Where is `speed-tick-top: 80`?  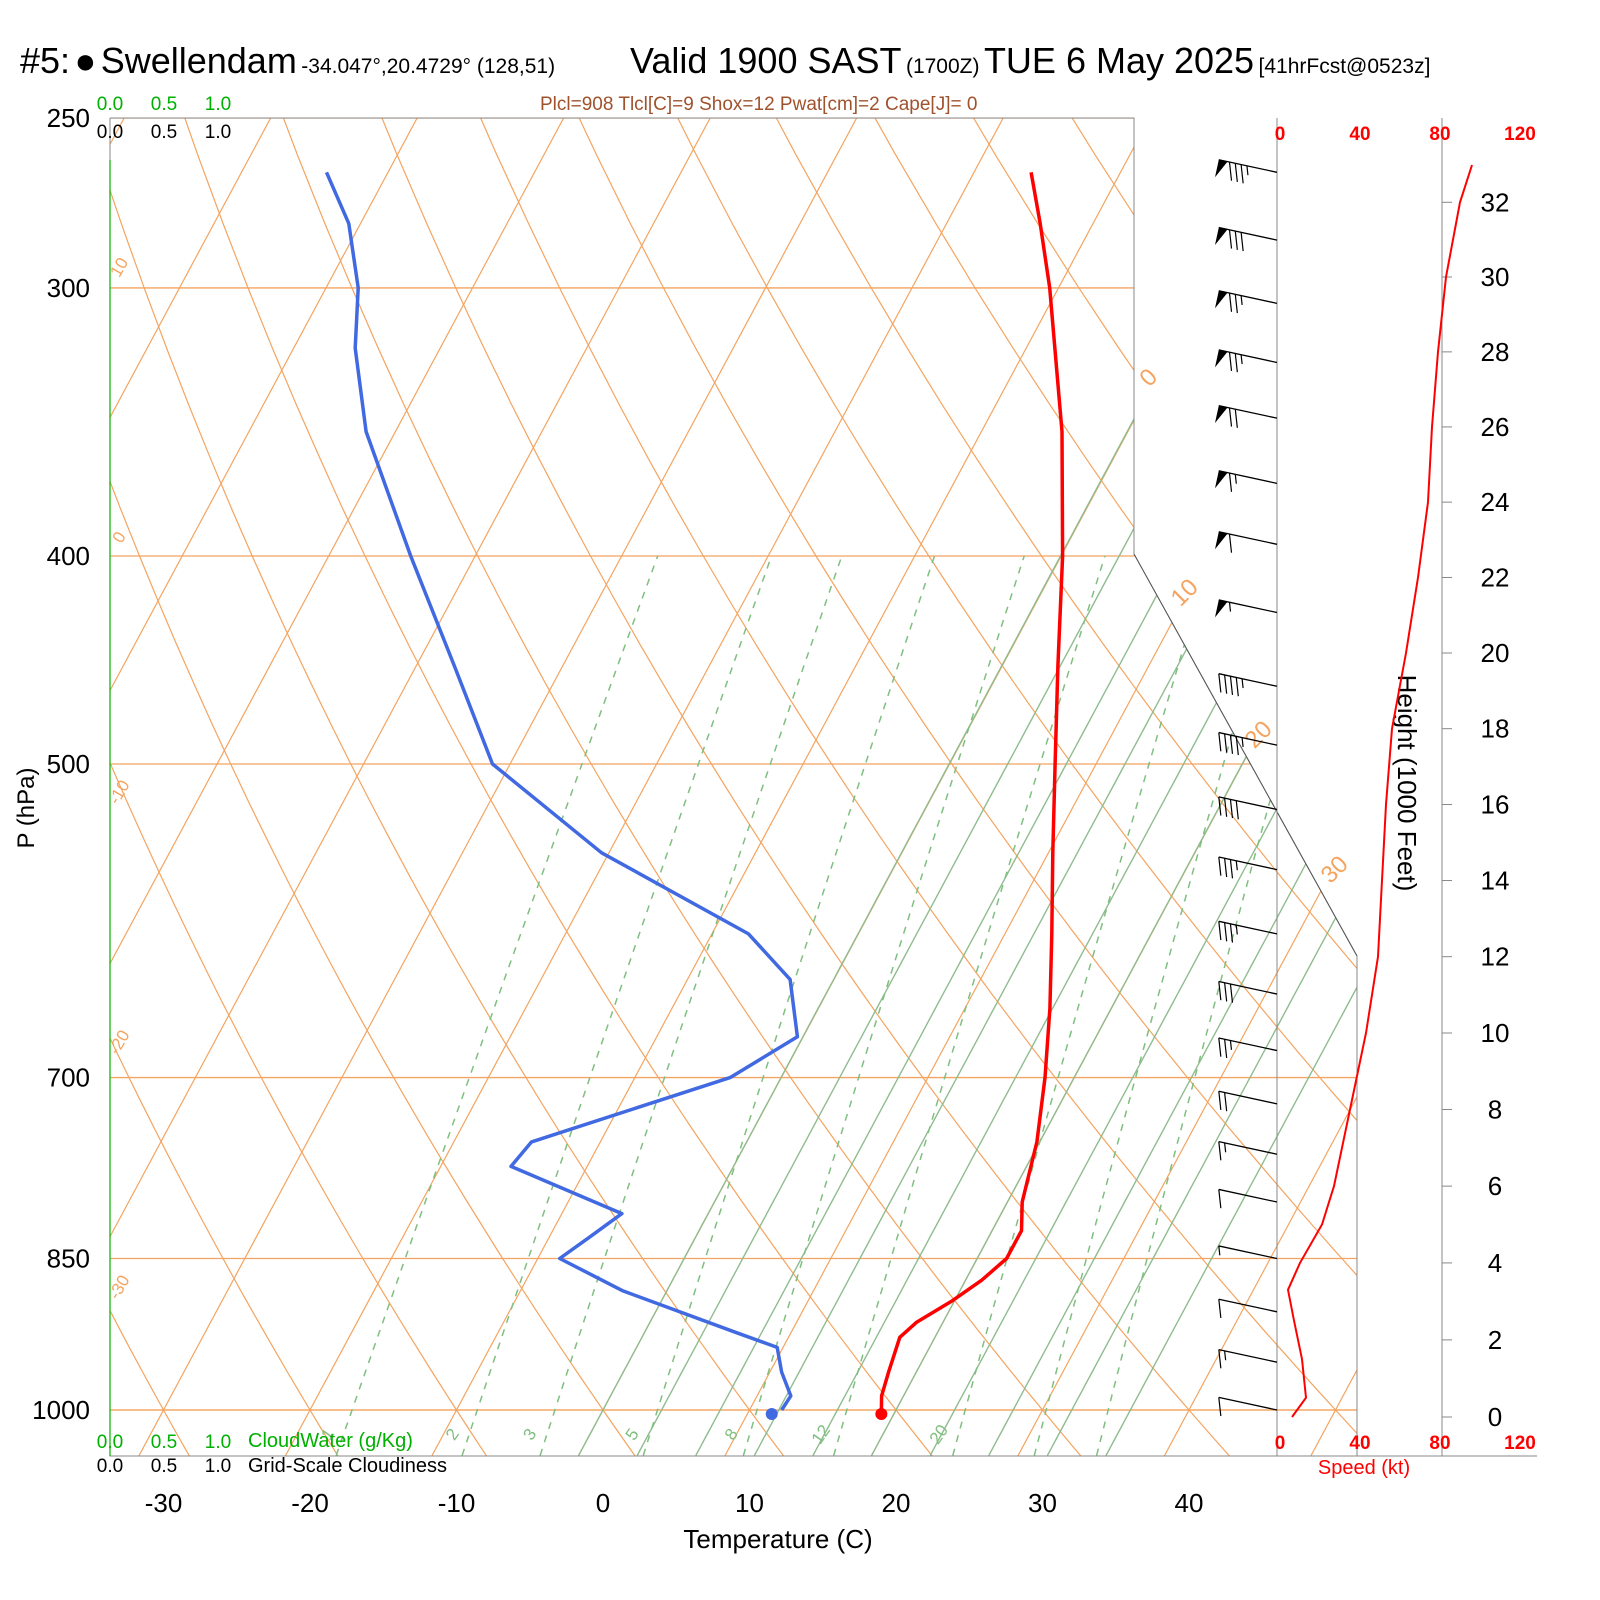
speed-tick-top: 80 is located at coordinates (1439, 134).